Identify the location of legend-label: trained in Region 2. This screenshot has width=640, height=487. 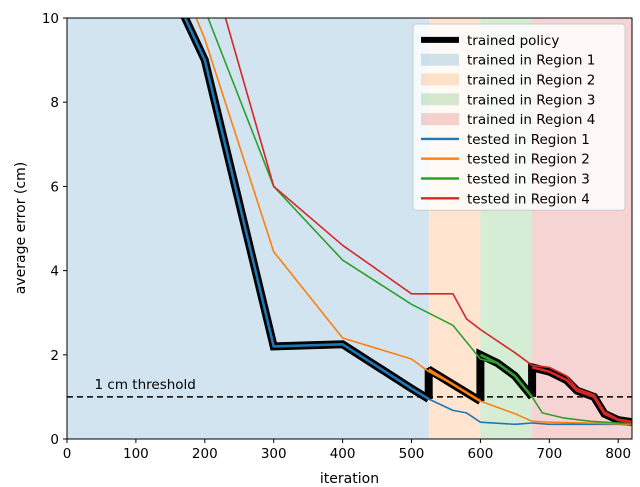
(531, 81).